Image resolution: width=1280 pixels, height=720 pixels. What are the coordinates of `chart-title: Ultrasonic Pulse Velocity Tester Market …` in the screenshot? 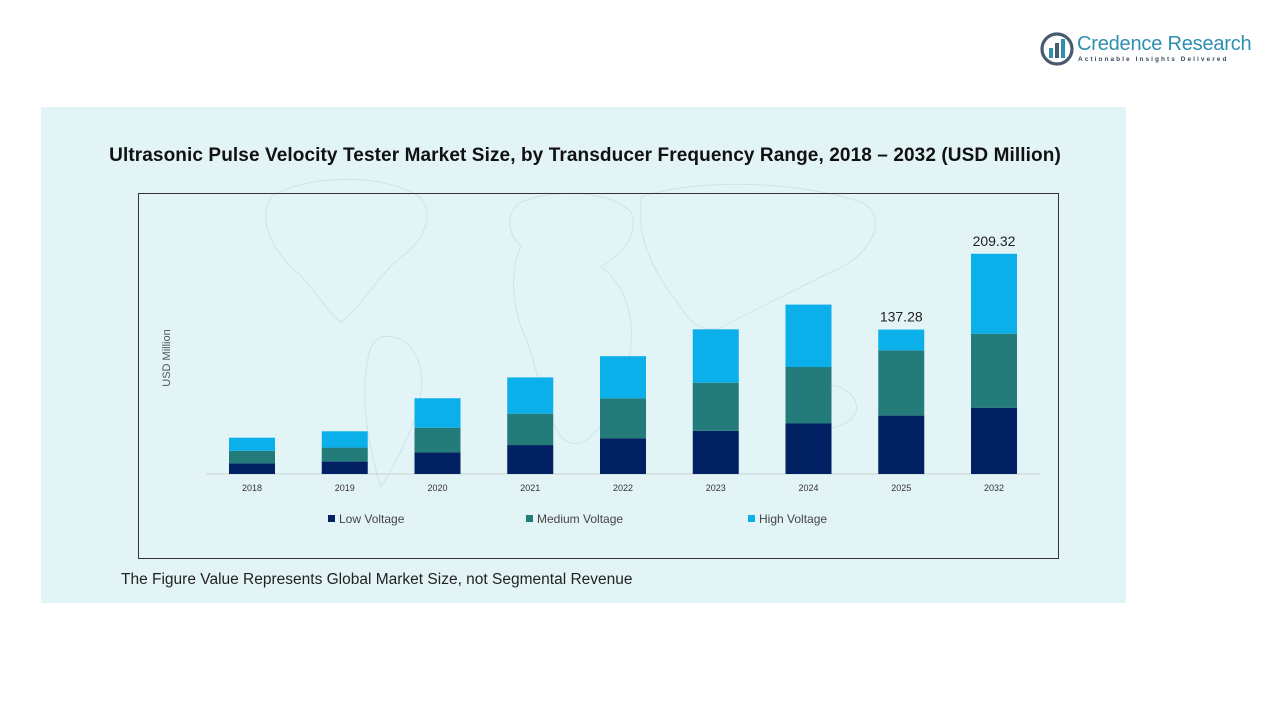 It's located at (585, 155).